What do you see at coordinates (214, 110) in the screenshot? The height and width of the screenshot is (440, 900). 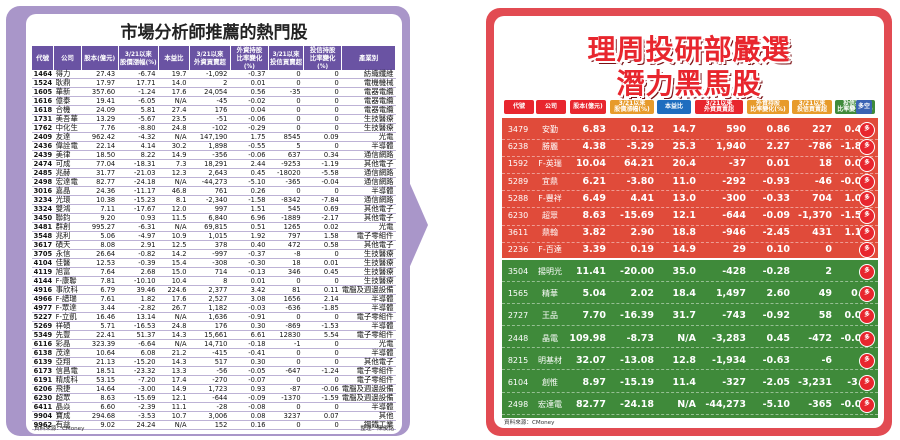 I see `table-row: 1618 合機 24.09 5.81 27.4 176 0.04 0 0 電器電纜` at bounding box center [214, 110].